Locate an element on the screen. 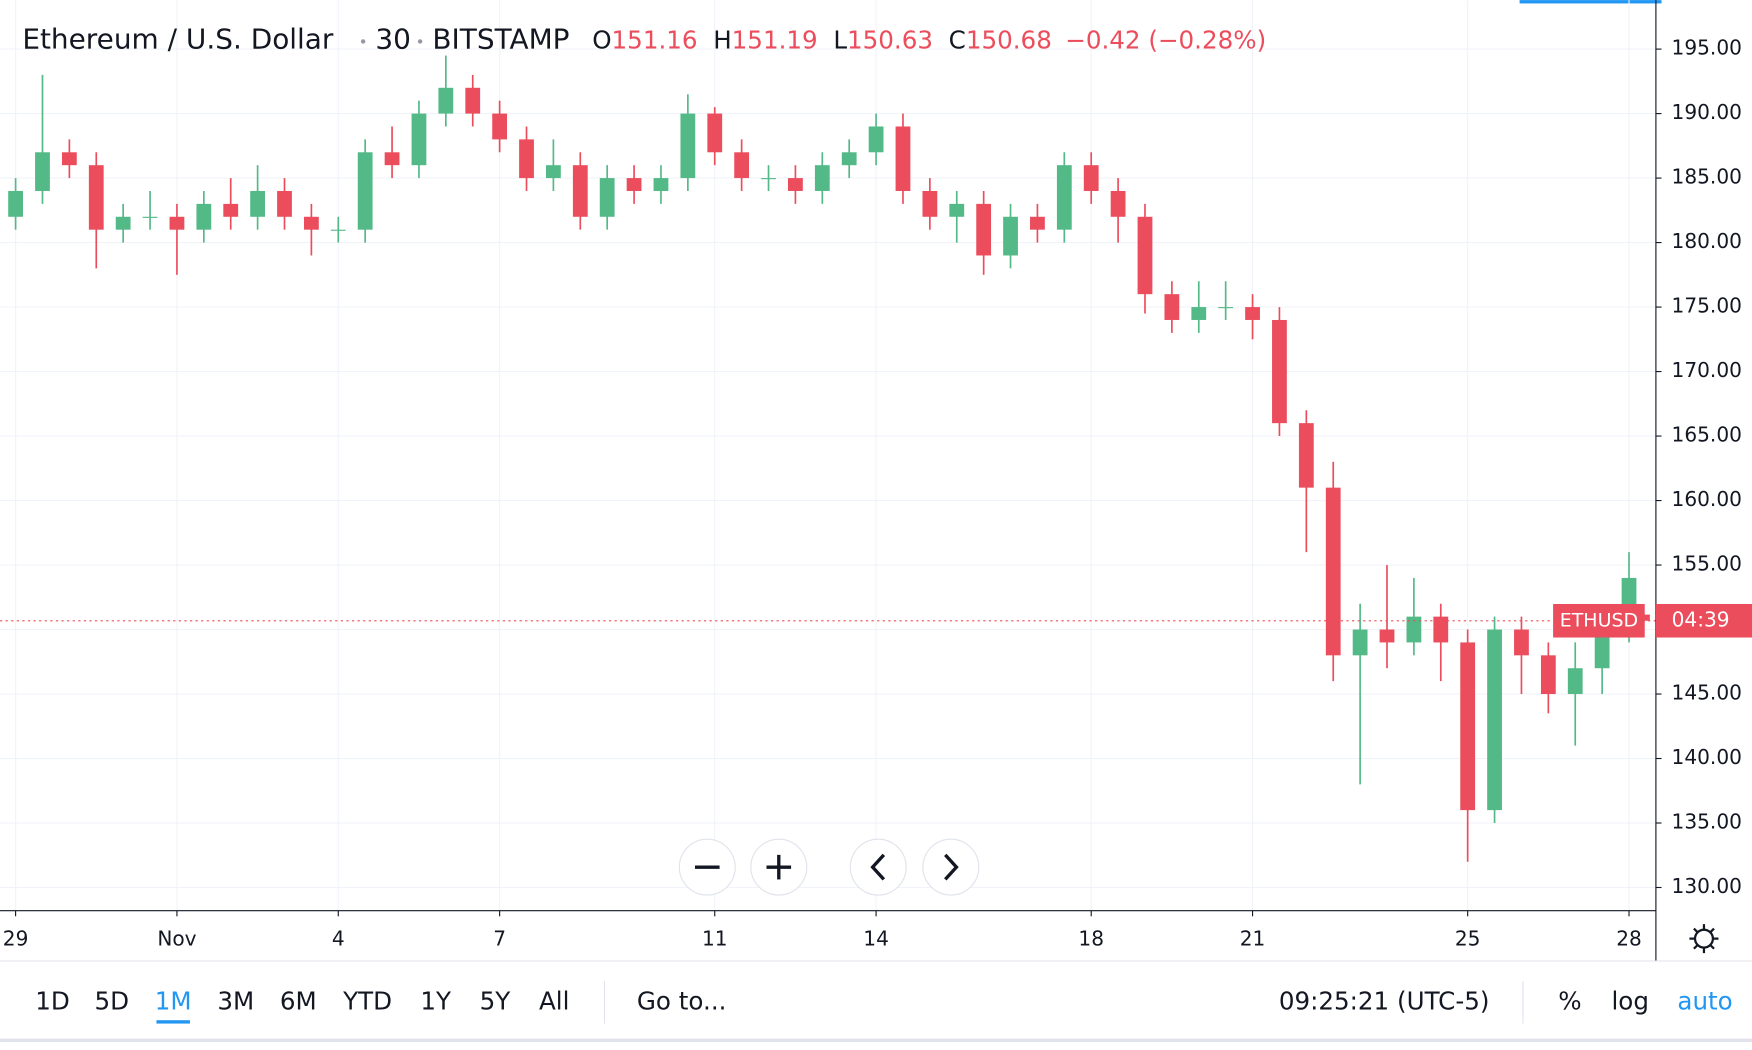 Image resolution: width=1752 pixels, height=1050 pixels. x-tick-label: 4 is located at coordinates (338, 938).